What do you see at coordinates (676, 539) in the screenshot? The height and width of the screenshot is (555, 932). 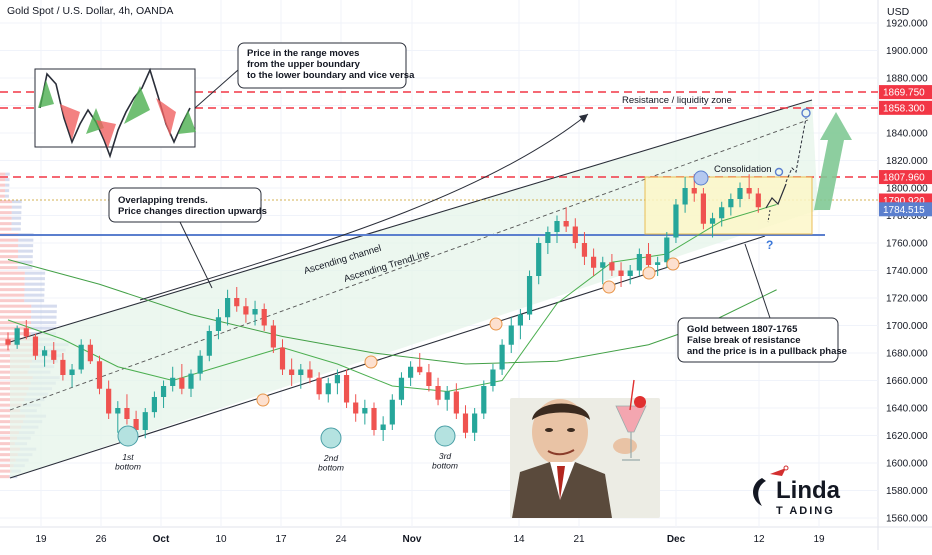 I see `x-tick-label: Dec` at bounding box center [676, 539].